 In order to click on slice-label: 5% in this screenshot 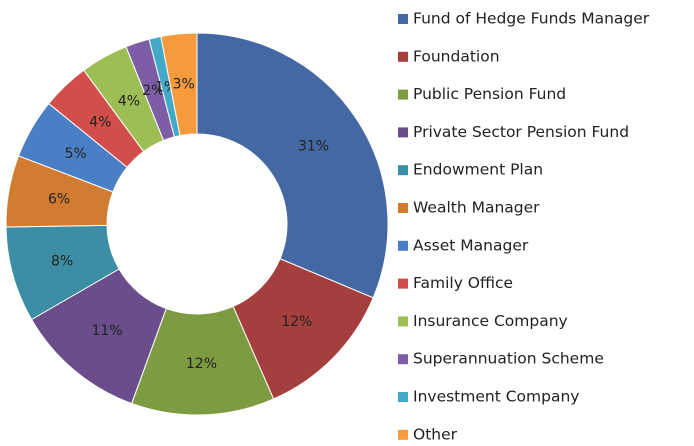, I will do `click(76, 154)`.